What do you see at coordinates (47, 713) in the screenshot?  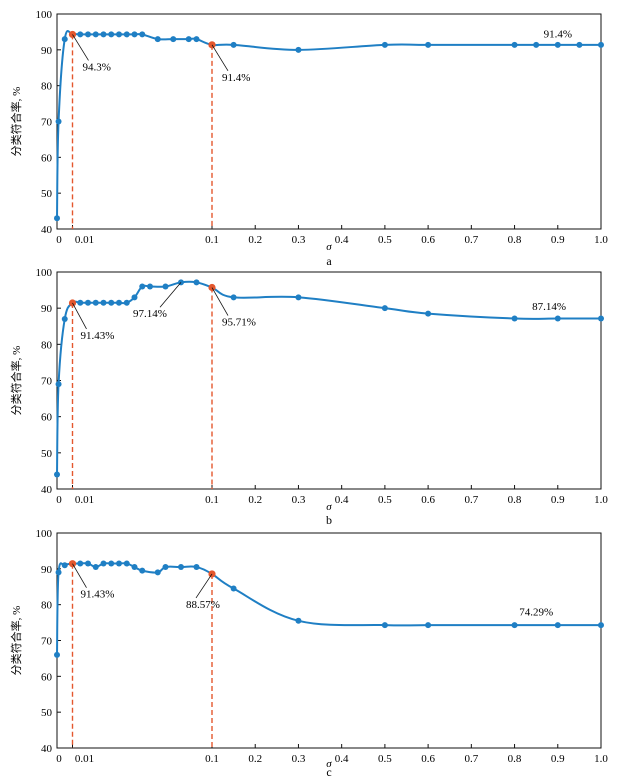 I see `panel-c-ytick-label: 50` at bounding box center [47, 713].